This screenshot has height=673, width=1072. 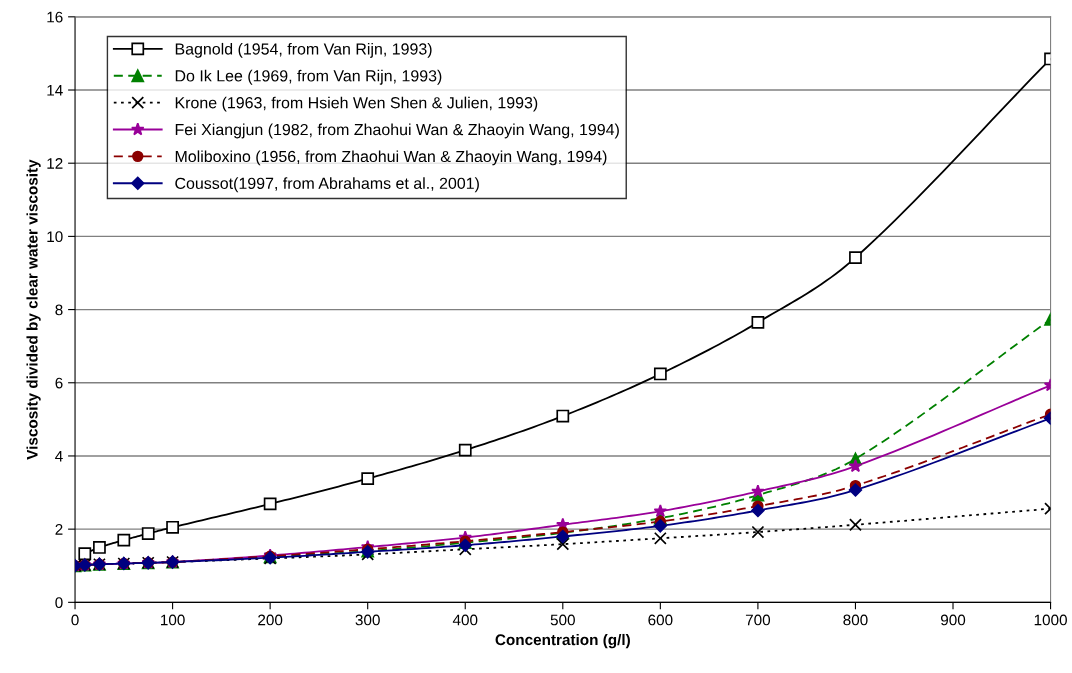 What do you see at coordinates (59, 310) in the screenshot?
I see `y-tick-label: 8` at bounding box center [59, 310].